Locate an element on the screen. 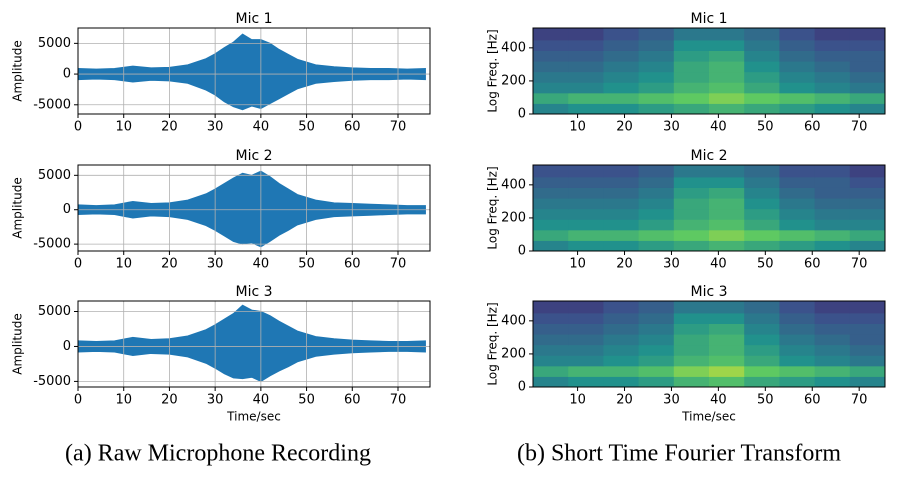  y-tick-label: 200 is located at coordinates (513, 80).